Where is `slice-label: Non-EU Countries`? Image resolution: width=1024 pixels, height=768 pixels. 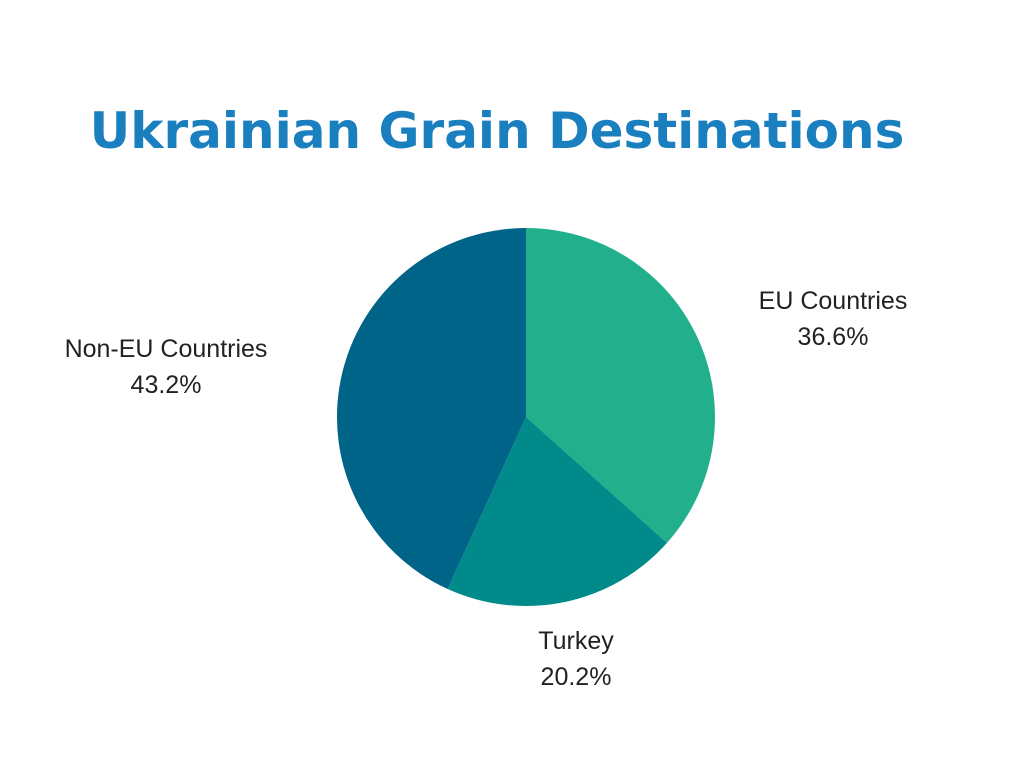 slice-label: Non-EU Countries is located at coordinates (166, 349).